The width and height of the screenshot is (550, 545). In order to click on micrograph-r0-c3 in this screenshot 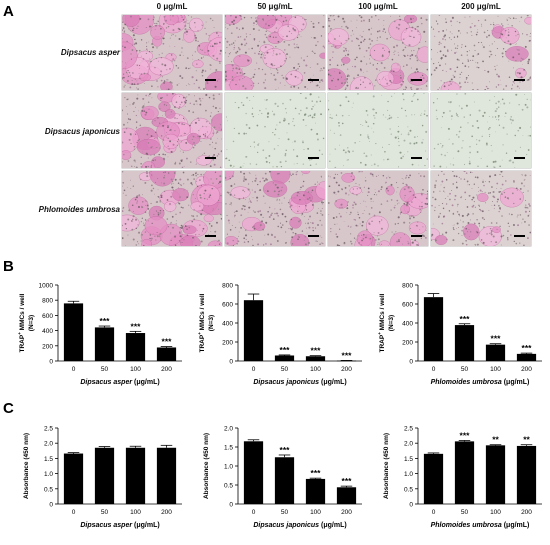, I will do `click(481, 52)`.